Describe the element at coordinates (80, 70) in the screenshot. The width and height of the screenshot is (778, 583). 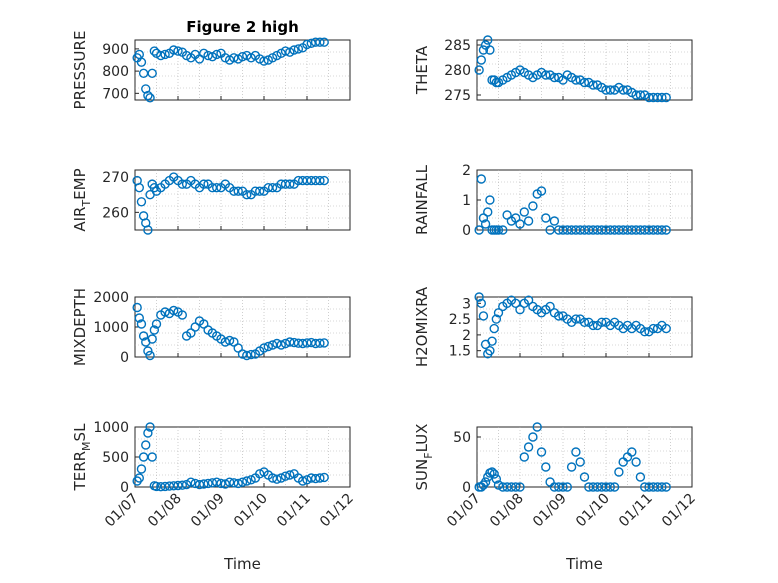
I see `y-axis-label: PRESSURE` at that location.